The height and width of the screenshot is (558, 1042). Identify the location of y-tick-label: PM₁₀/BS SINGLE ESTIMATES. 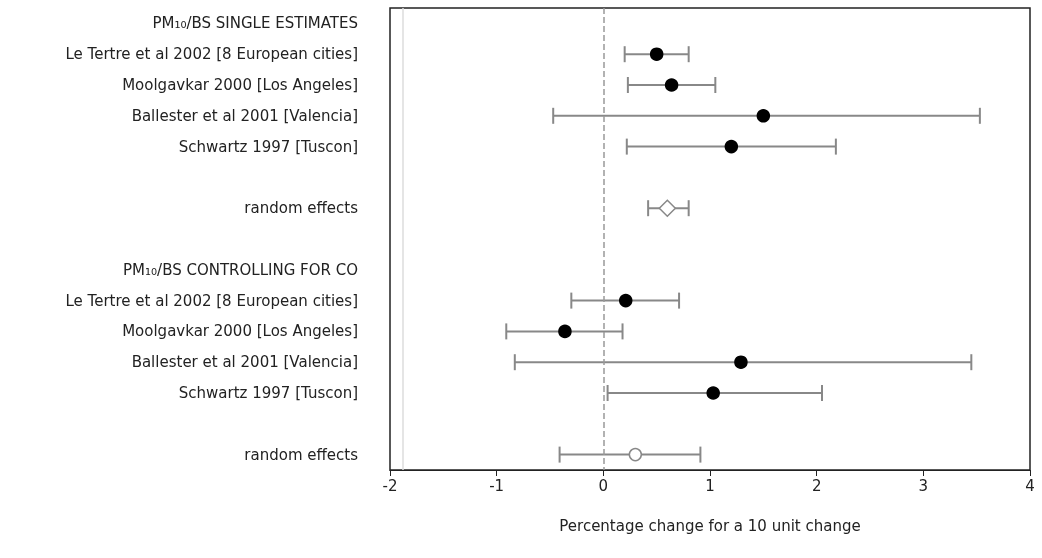
(255, 23).